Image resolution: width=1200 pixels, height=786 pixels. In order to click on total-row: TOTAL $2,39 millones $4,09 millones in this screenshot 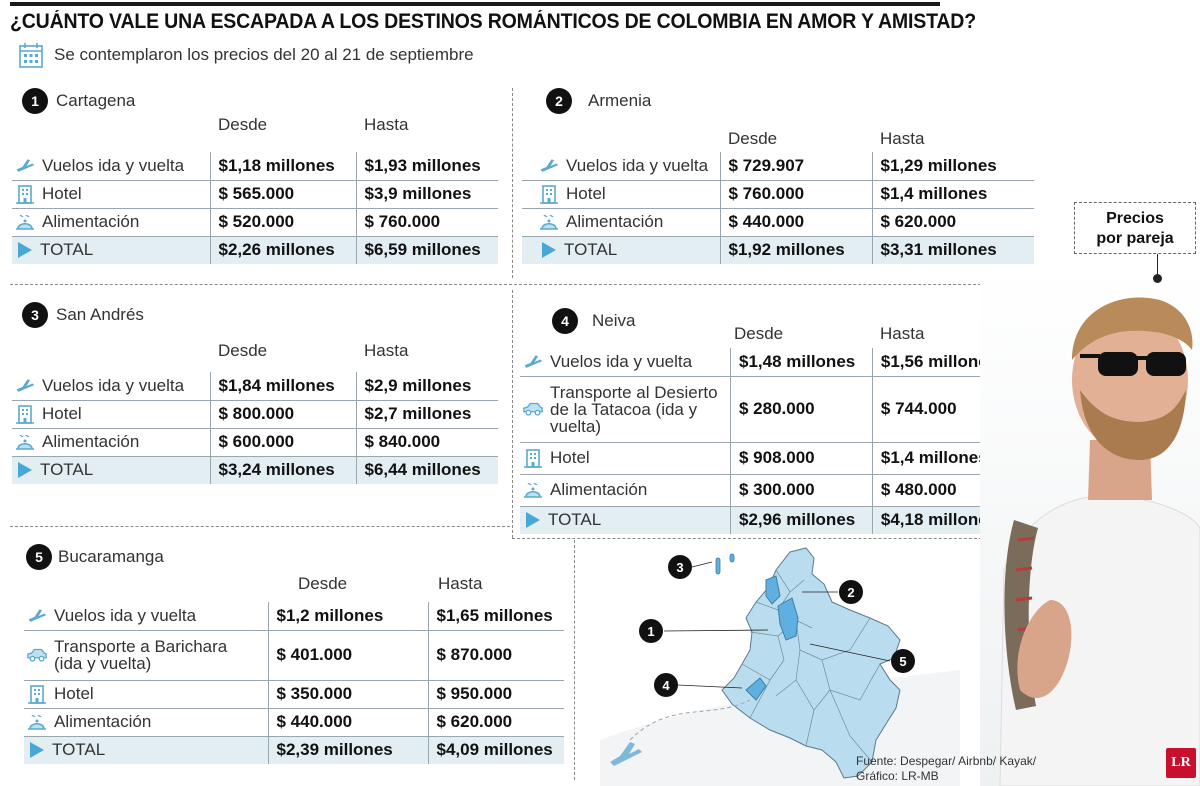, I will do `click(294, 750)`.